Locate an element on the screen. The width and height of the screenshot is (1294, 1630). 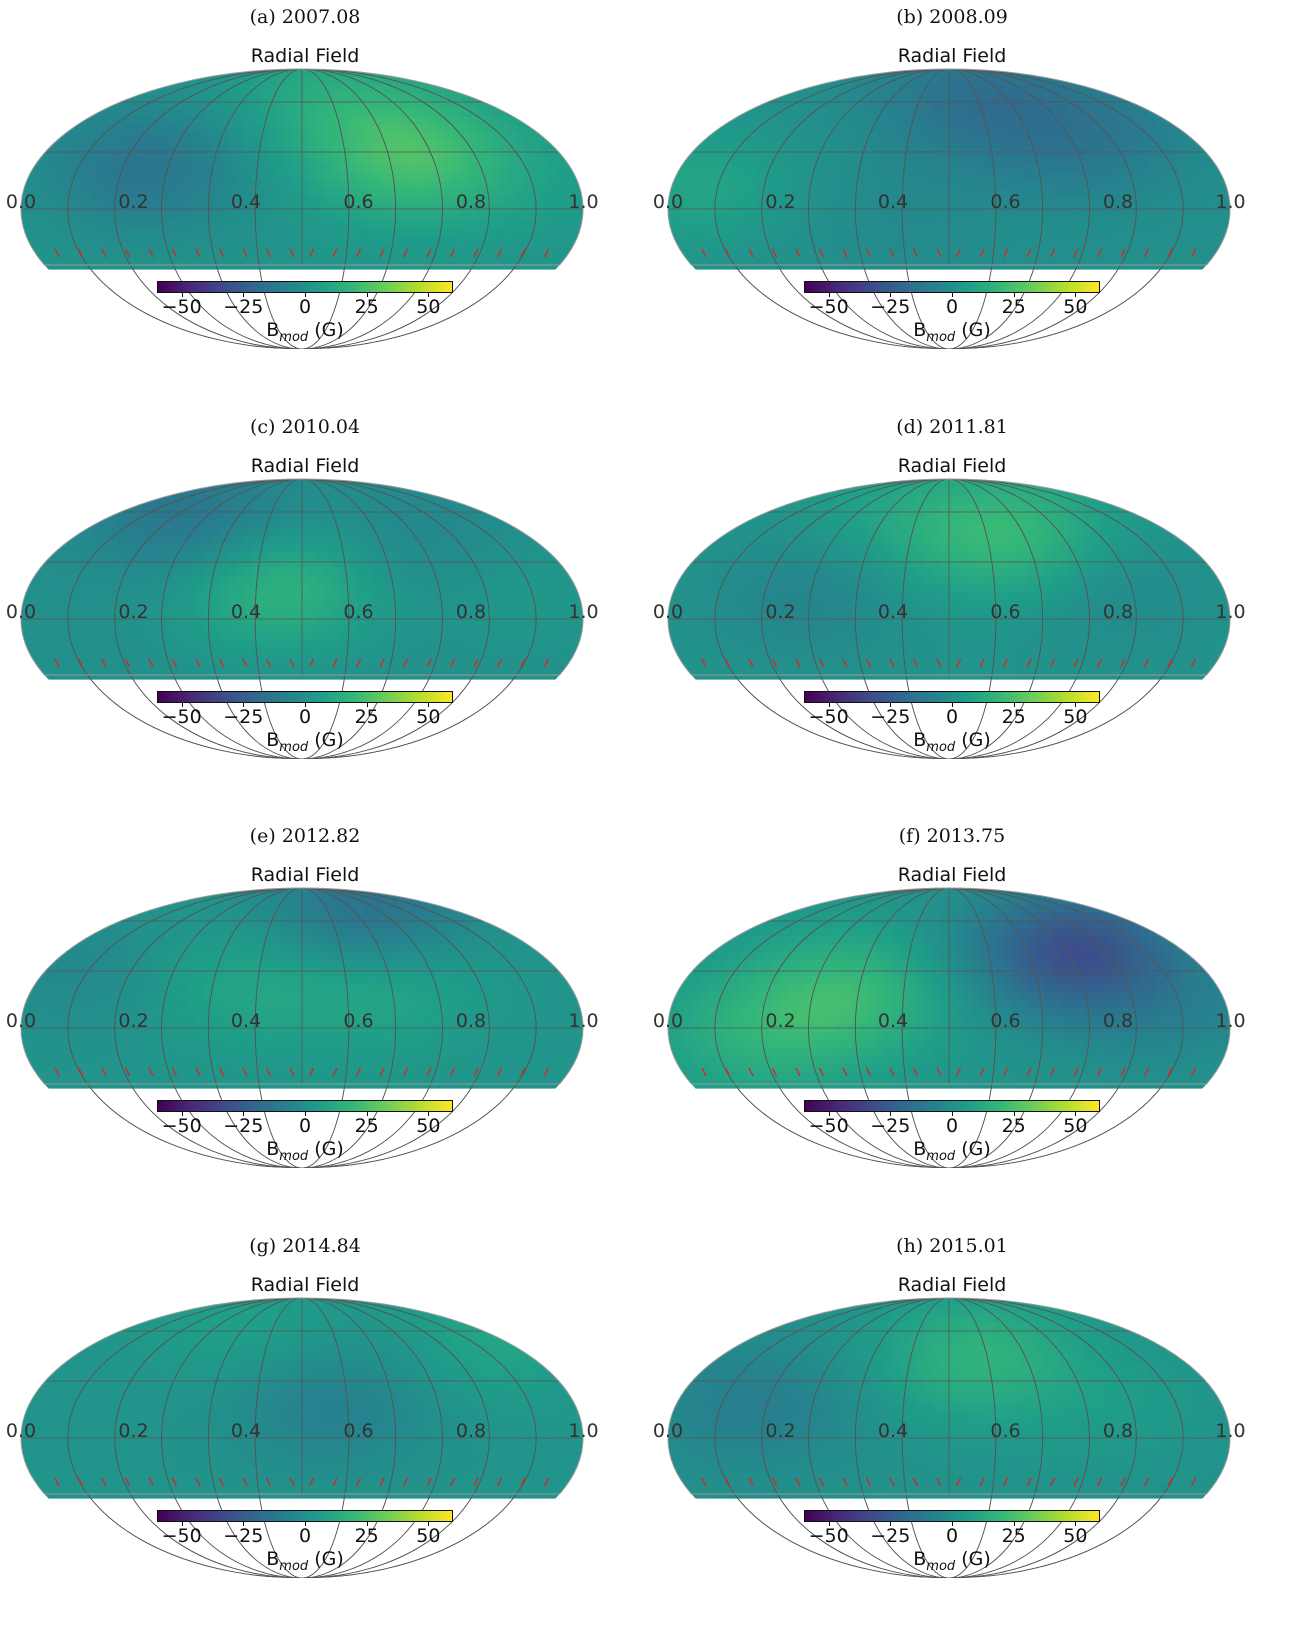
colorbar-tick-label: −50 is located at coordinates (829, 307).